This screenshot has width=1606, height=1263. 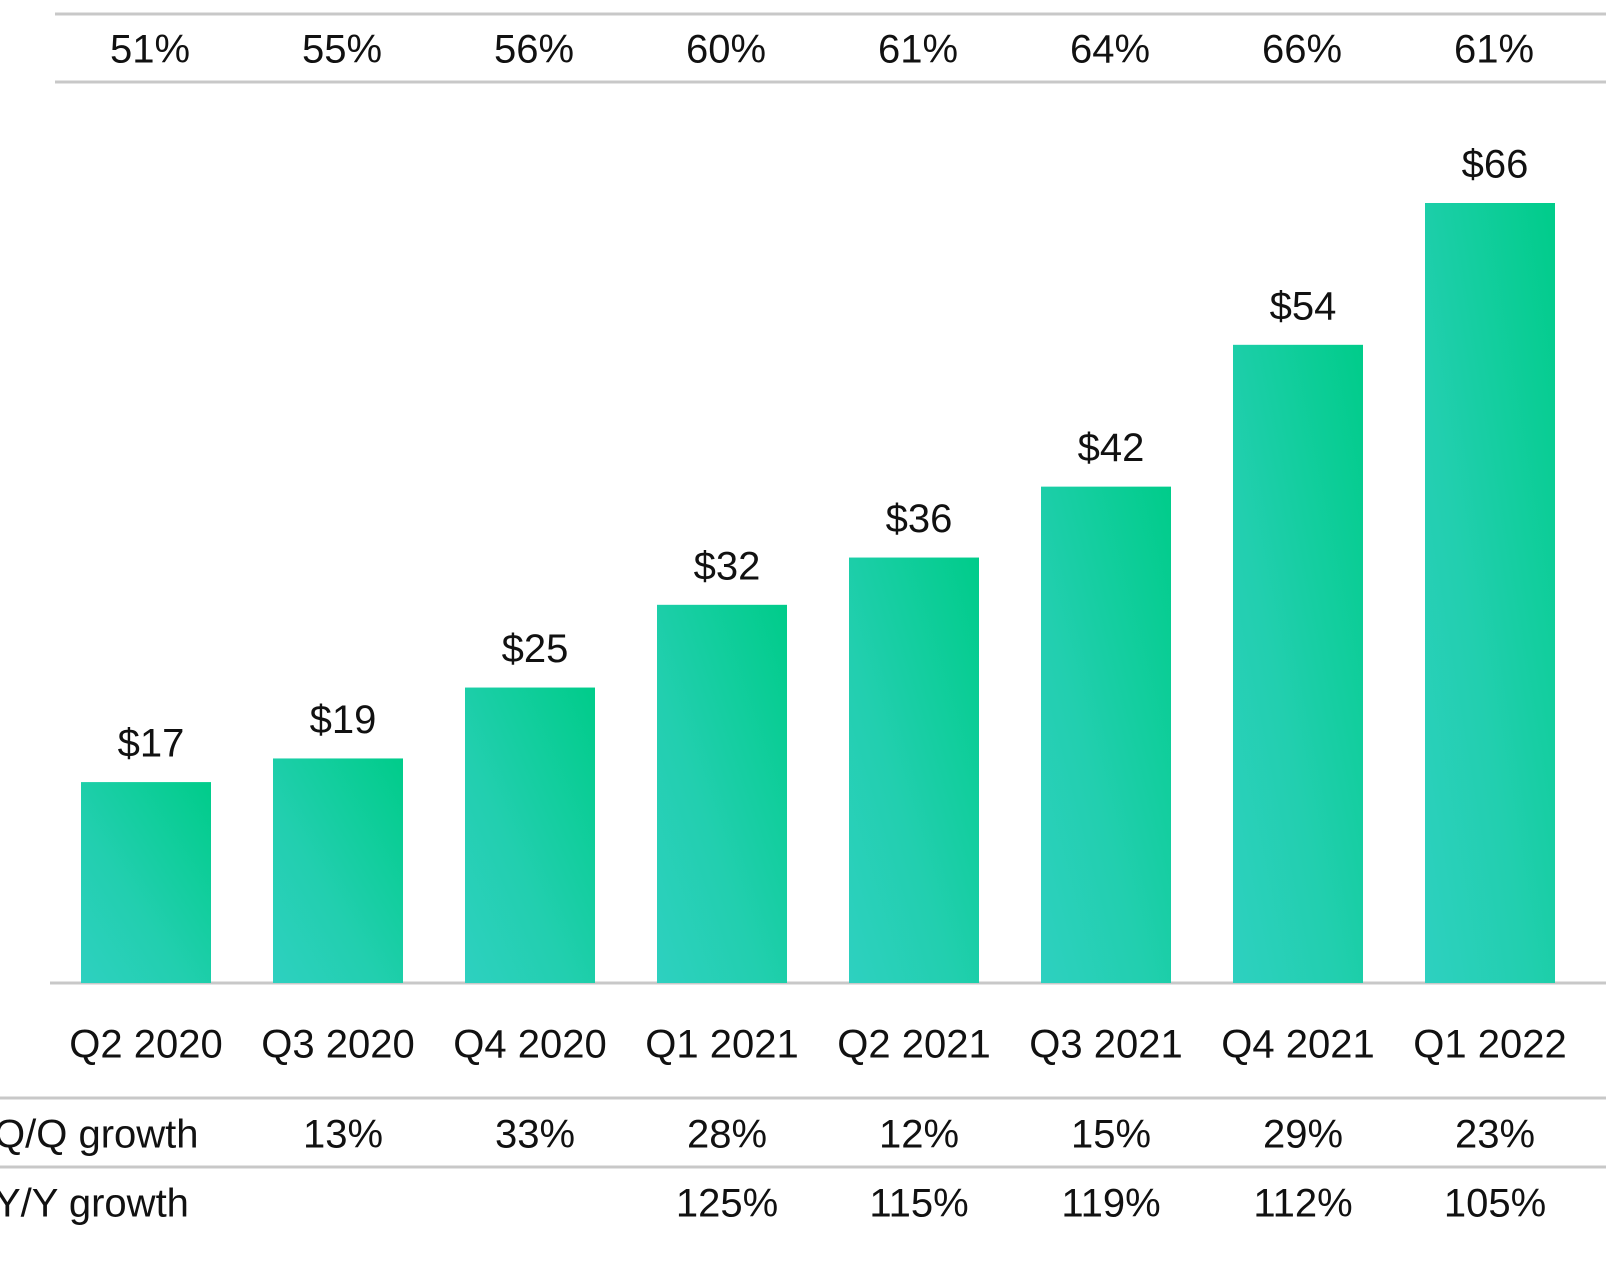 What do you see at coordinates (727, 1204) in the screenshot?
I see `row-cell: 125%` at bounding box center [727, 1204].